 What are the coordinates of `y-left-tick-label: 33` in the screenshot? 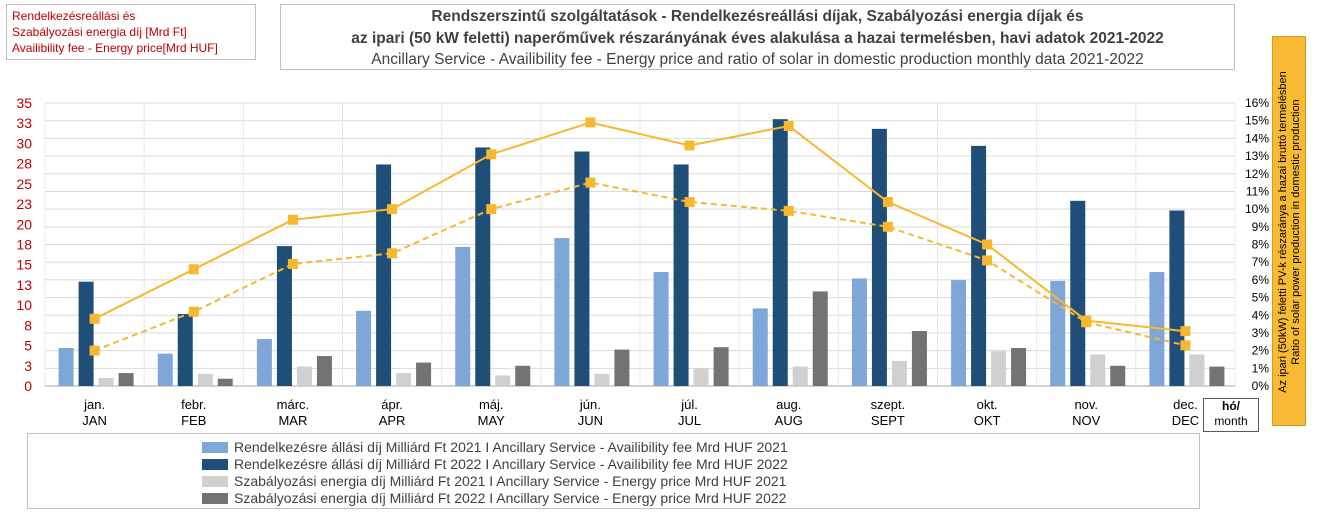 It's located at (24, 123).